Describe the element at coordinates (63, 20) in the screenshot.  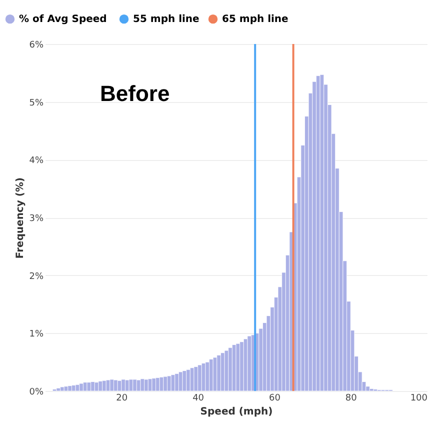
I see `legend-label: % of Avg Speed` at that location.